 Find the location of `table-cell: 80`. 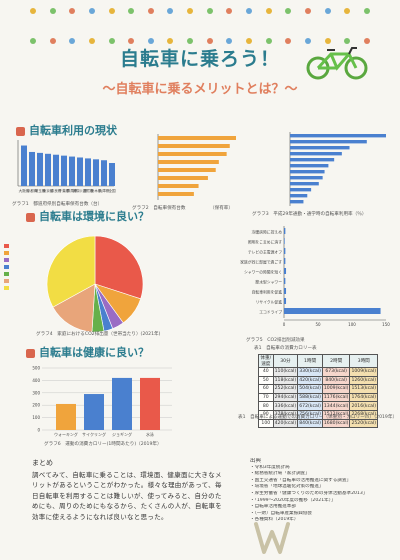

table-cell: 80 is located at coordinates (266, 406).